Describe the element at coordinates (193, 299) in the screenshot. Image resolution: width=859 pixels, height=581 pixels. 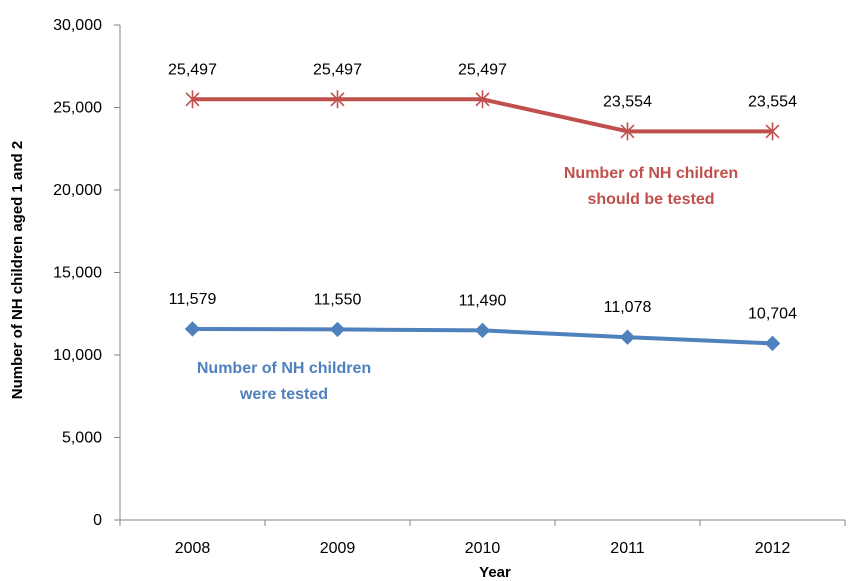
I see `data-label-were_tested: 11,579` at that location.